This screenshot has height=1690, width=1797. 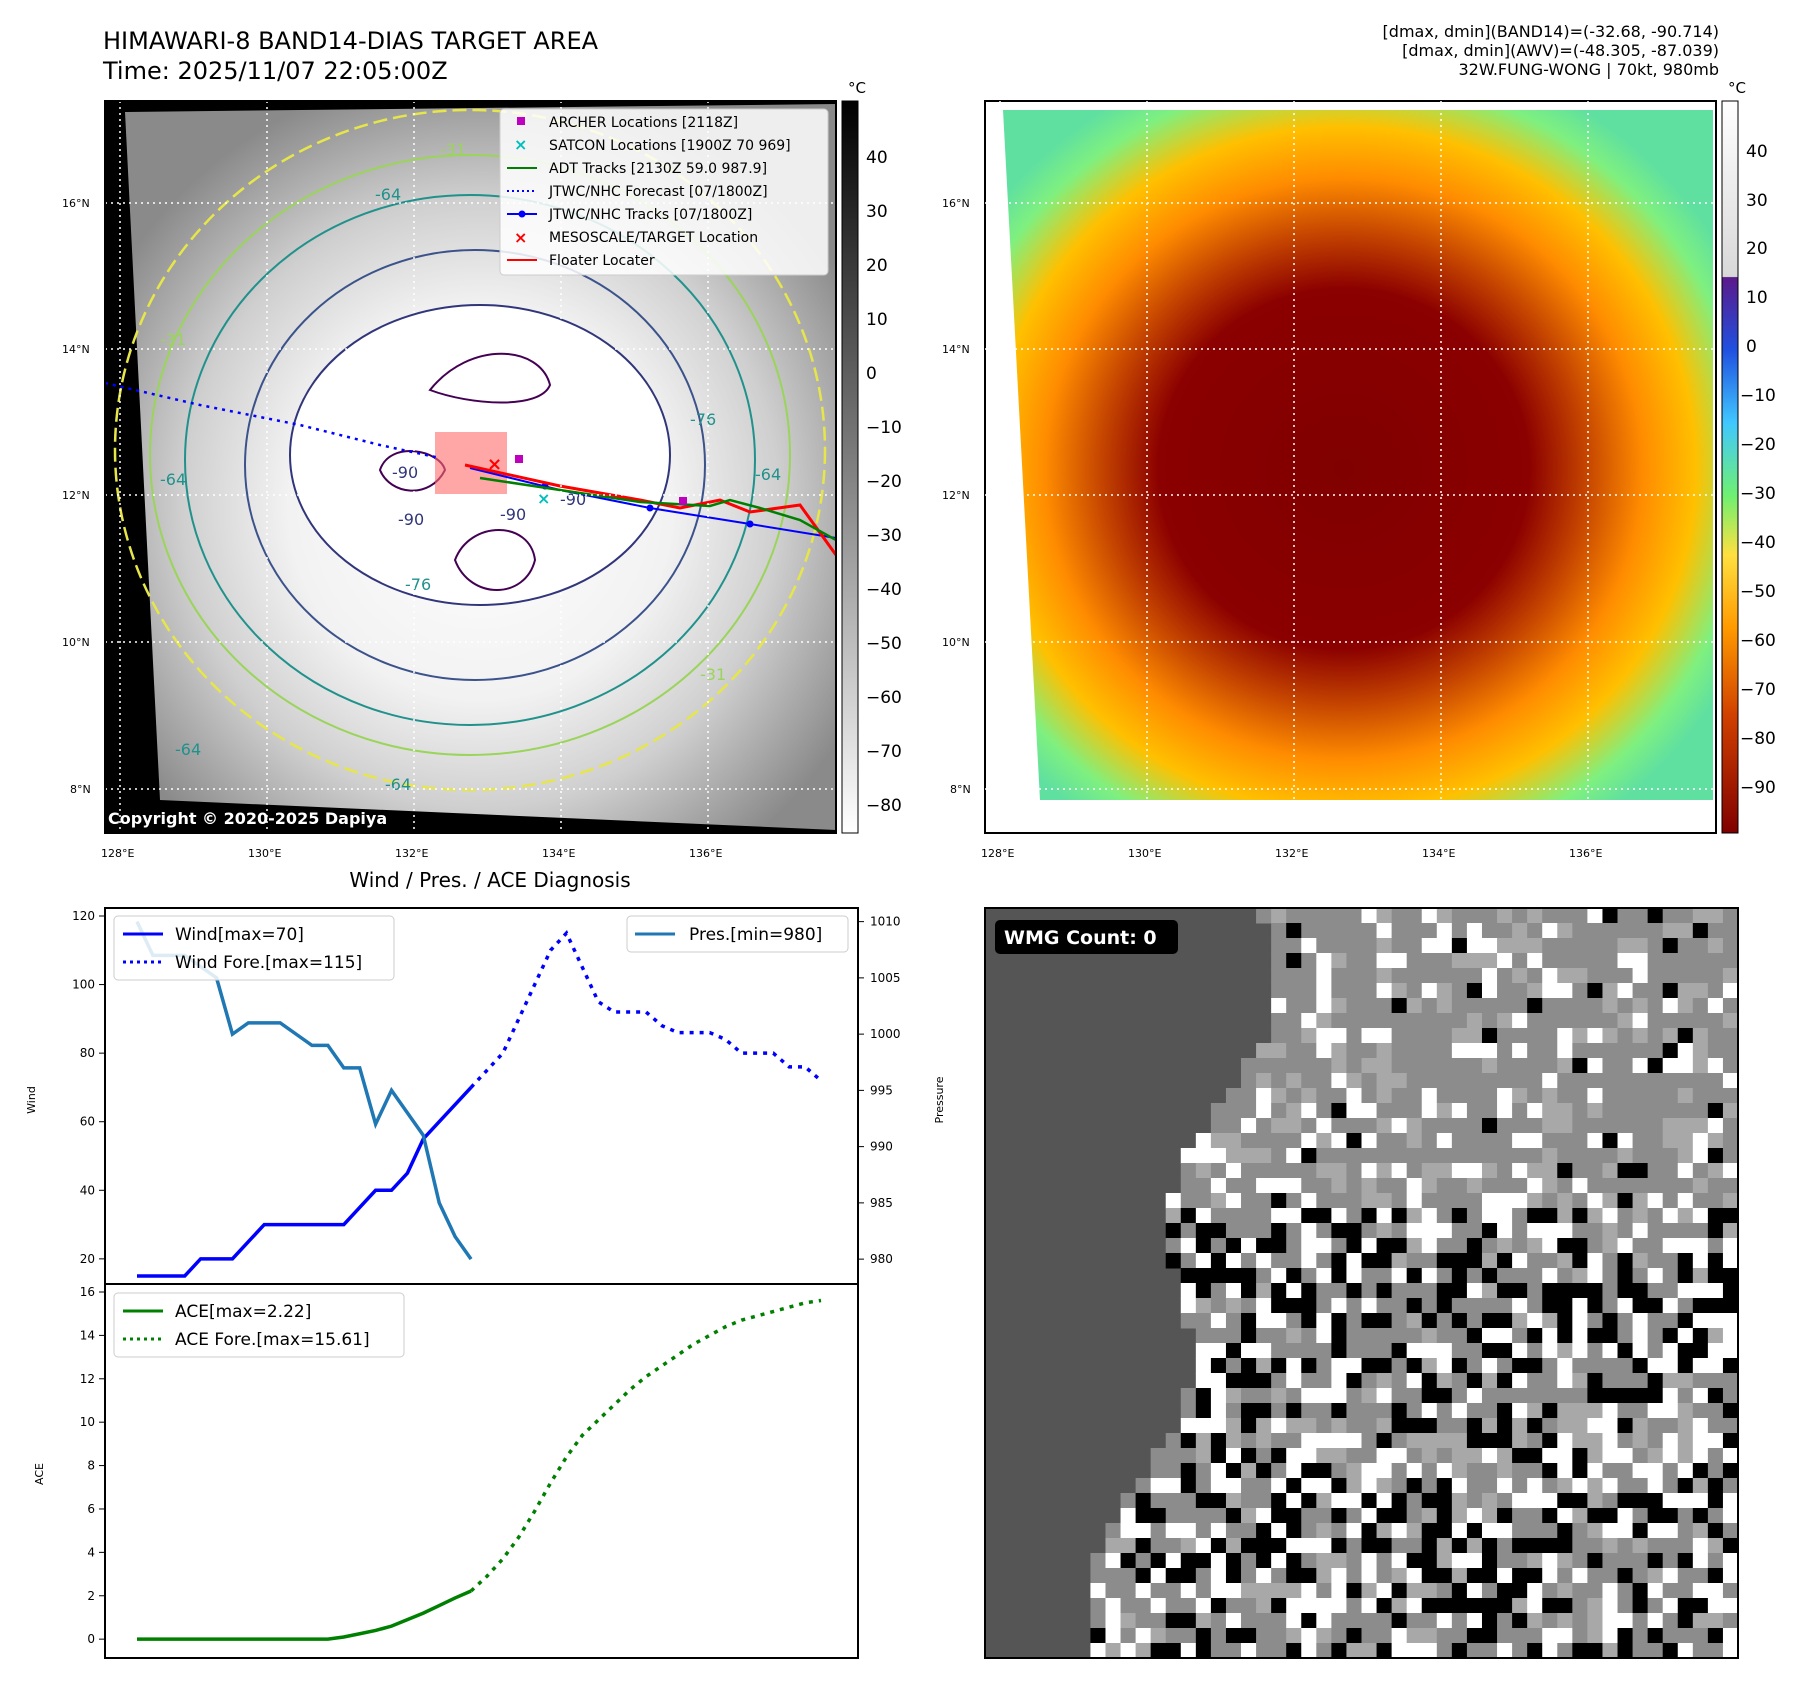 I want to click on legend-archer-square, so click(x=521, y=121).